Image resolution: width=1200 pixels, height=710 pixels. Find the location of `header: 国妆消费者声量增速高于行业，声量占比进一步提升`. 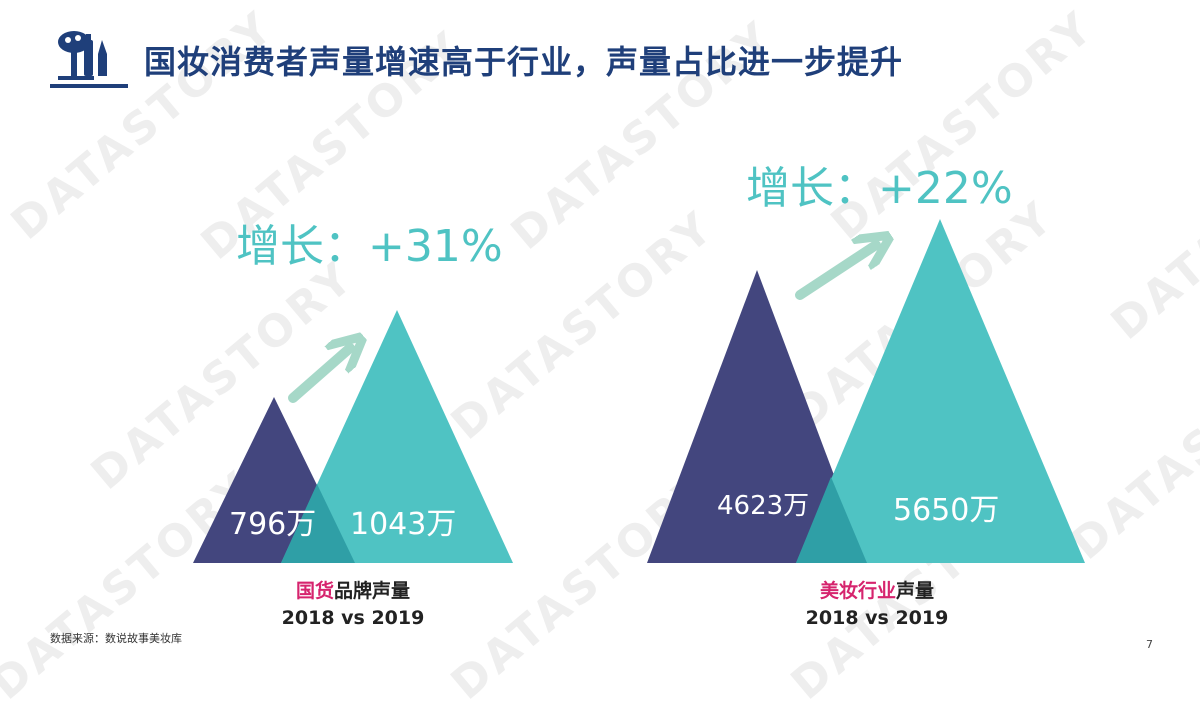

header: 国妆消费者声量增速高于行业，声量占比进一步提升 is located at coordinates (475, 60).